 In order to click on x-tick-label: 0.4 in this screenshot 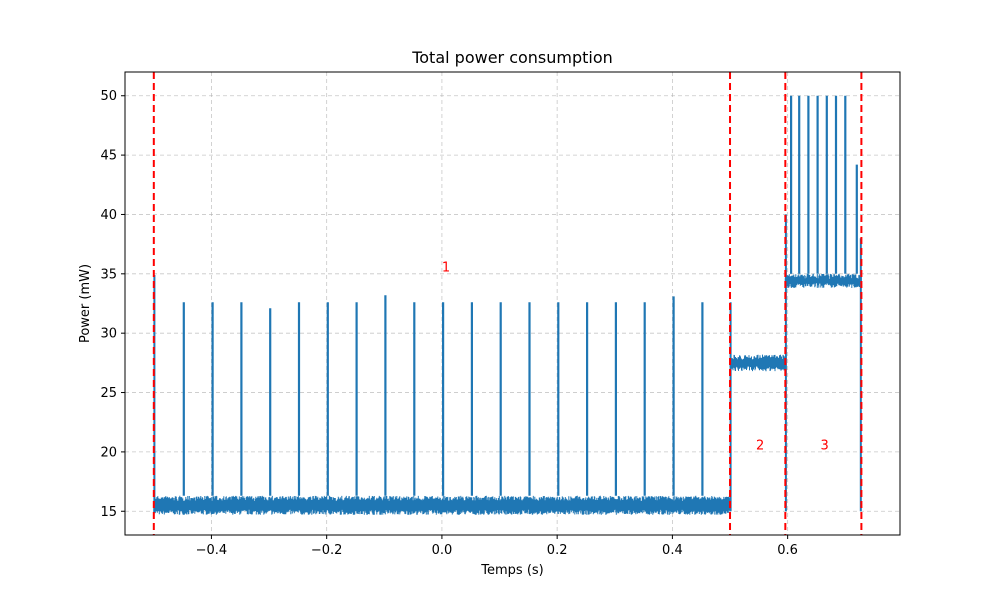, I will do `click(672, 550)`.